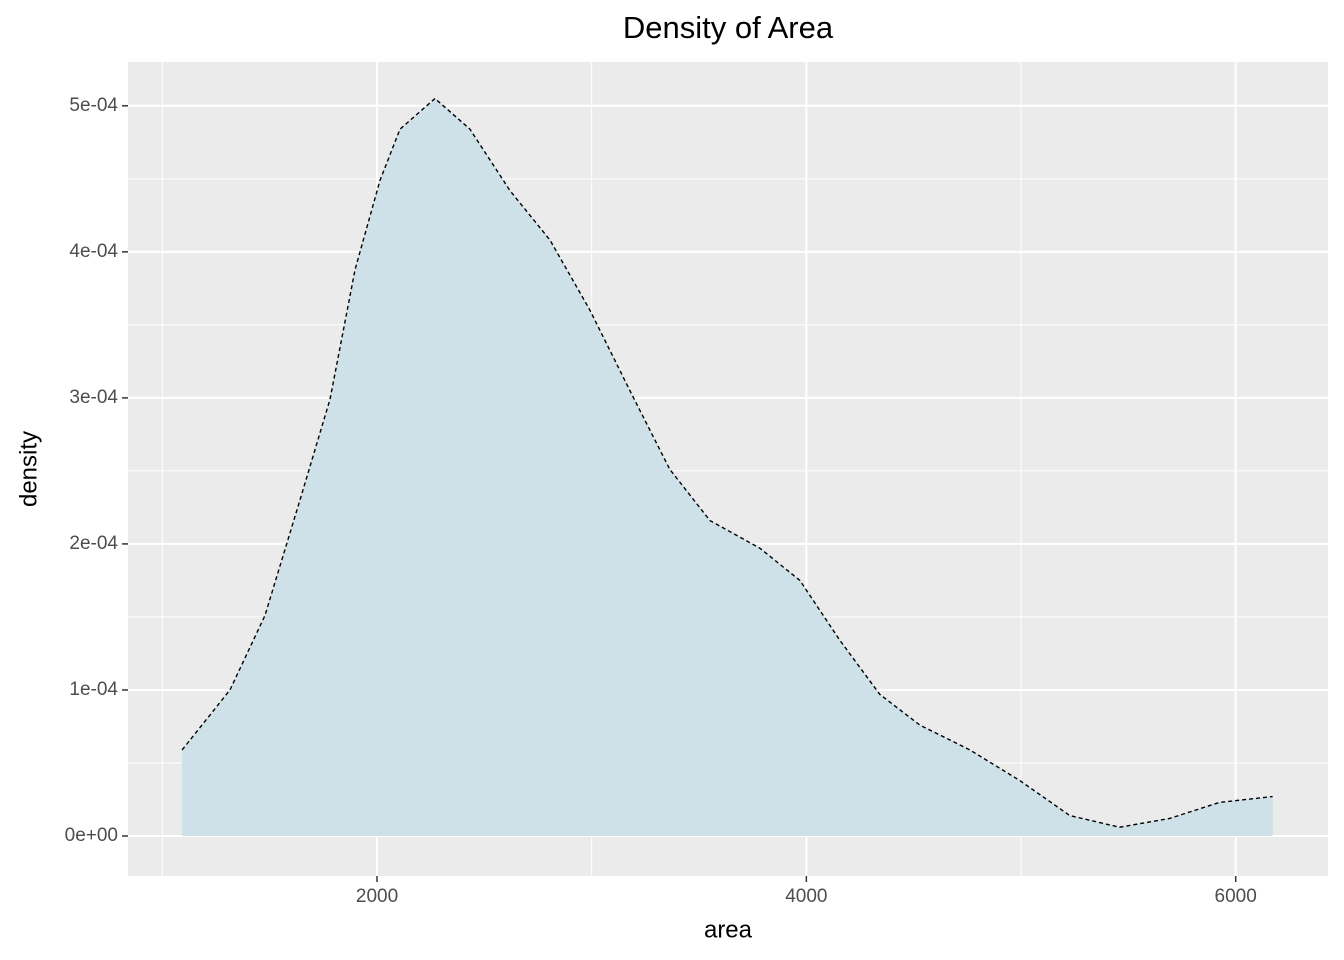 This screenshot has height=960, width=1344. I want to click on y-tick-label: 5e-04, so click(93, 105).